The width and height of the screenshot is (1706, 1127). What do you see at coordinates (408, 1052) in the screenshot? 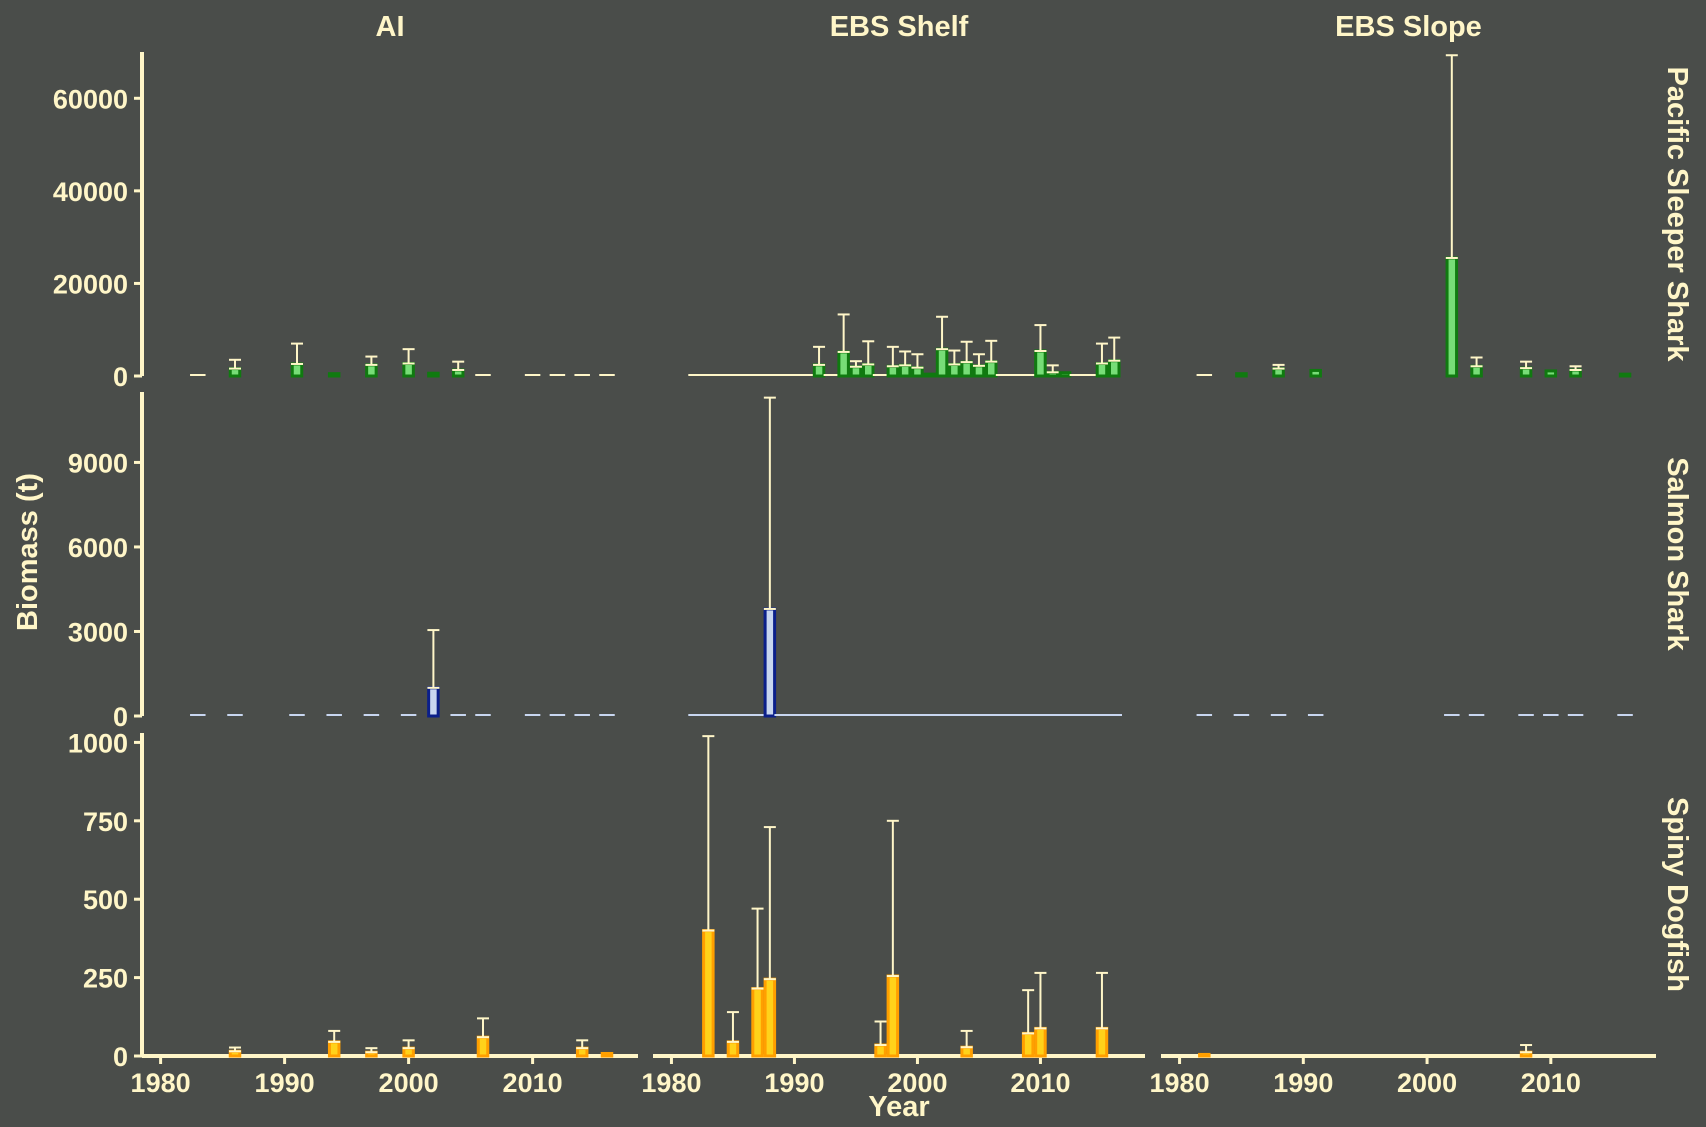
I see `bar-spiny-dogfish-ai-2000` at bounding box center [408, 1052].